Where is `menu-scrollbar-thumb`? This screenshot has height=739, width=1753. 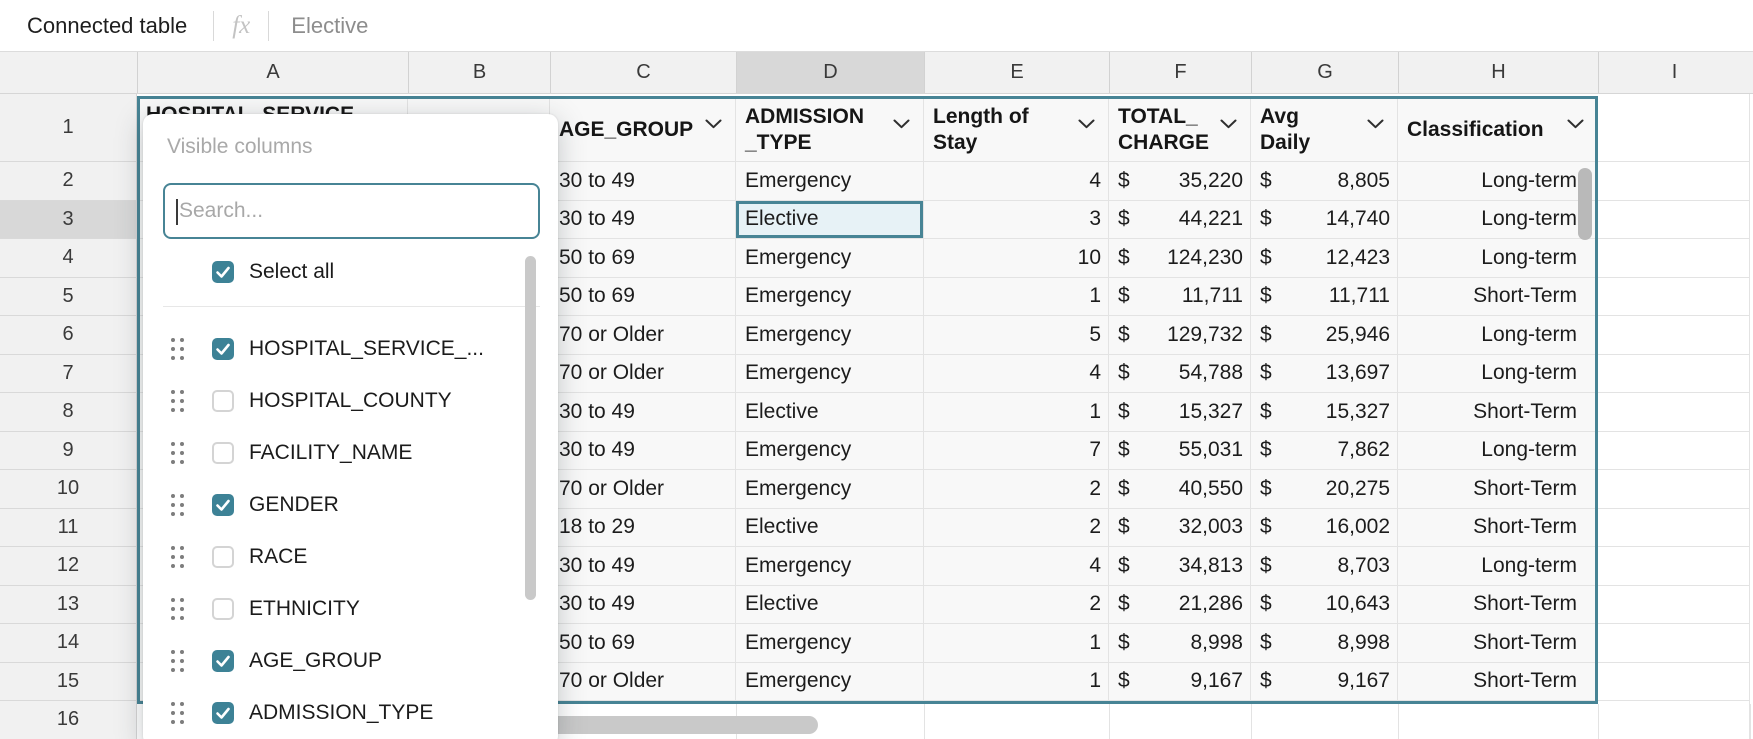 menu-scrollbar-thumb is located at coordinates (530, 428).